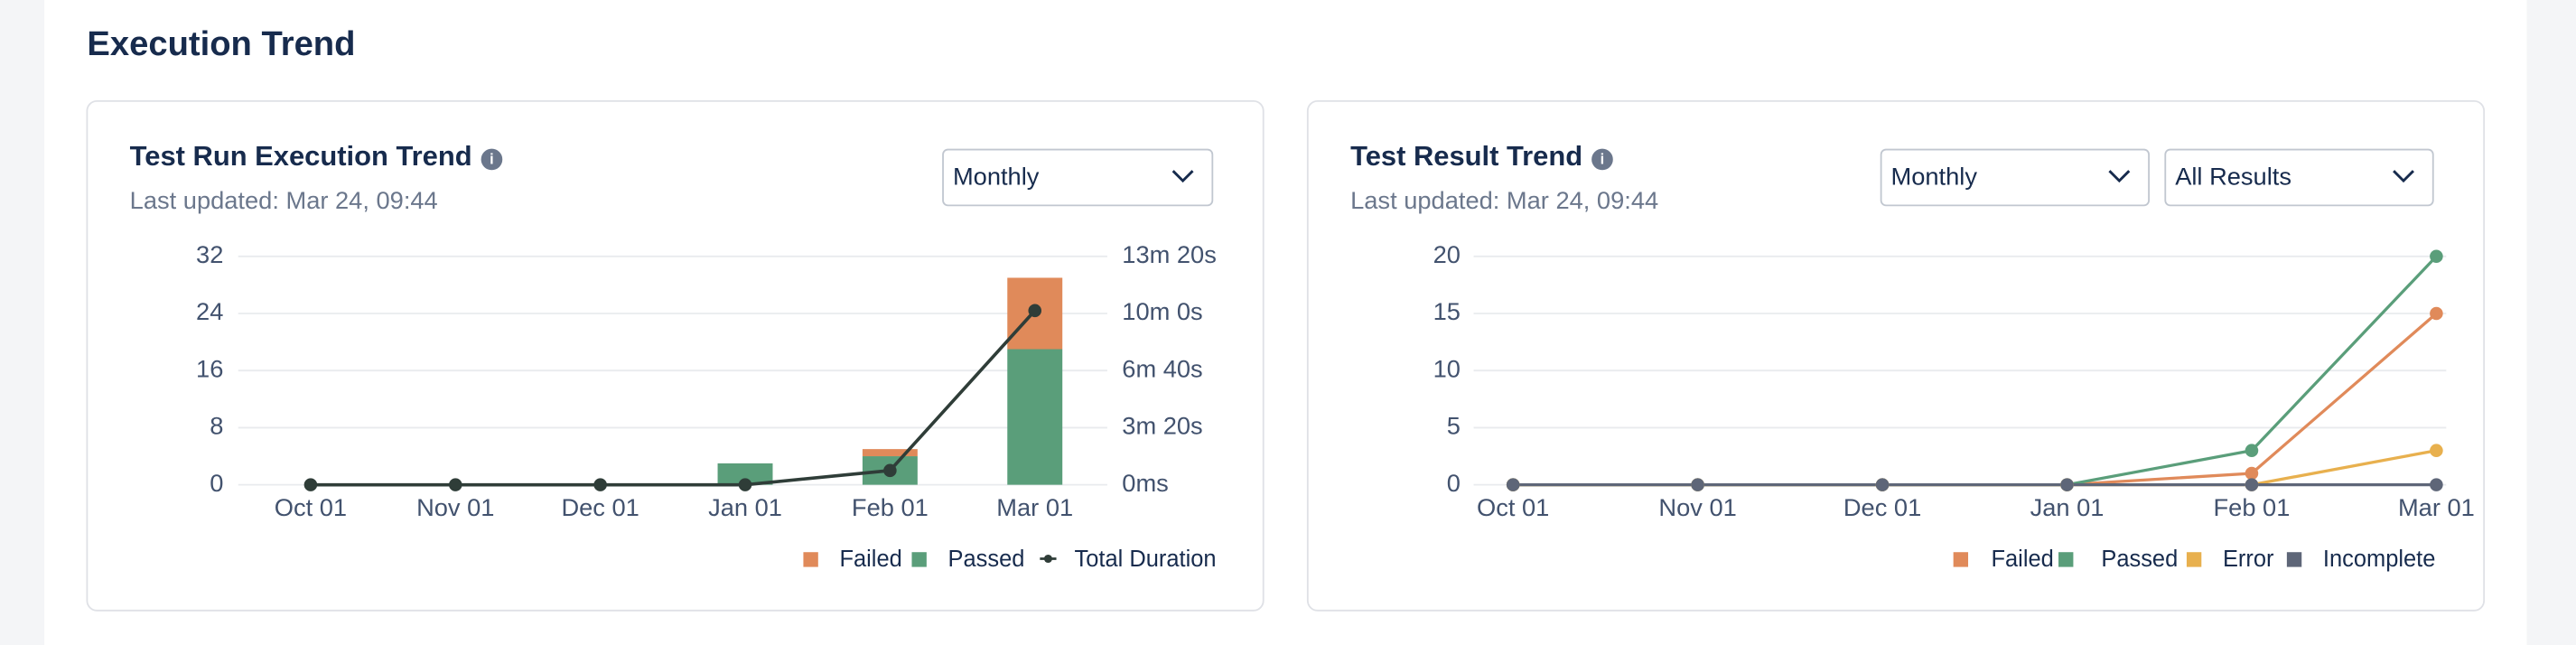 This screenshot has height=645, width=2576. What do you see at coordinates (1162, 426) in the screenshot?
I see `y2-tick-label: 3m 20s` at bounding box center [1162, 426].